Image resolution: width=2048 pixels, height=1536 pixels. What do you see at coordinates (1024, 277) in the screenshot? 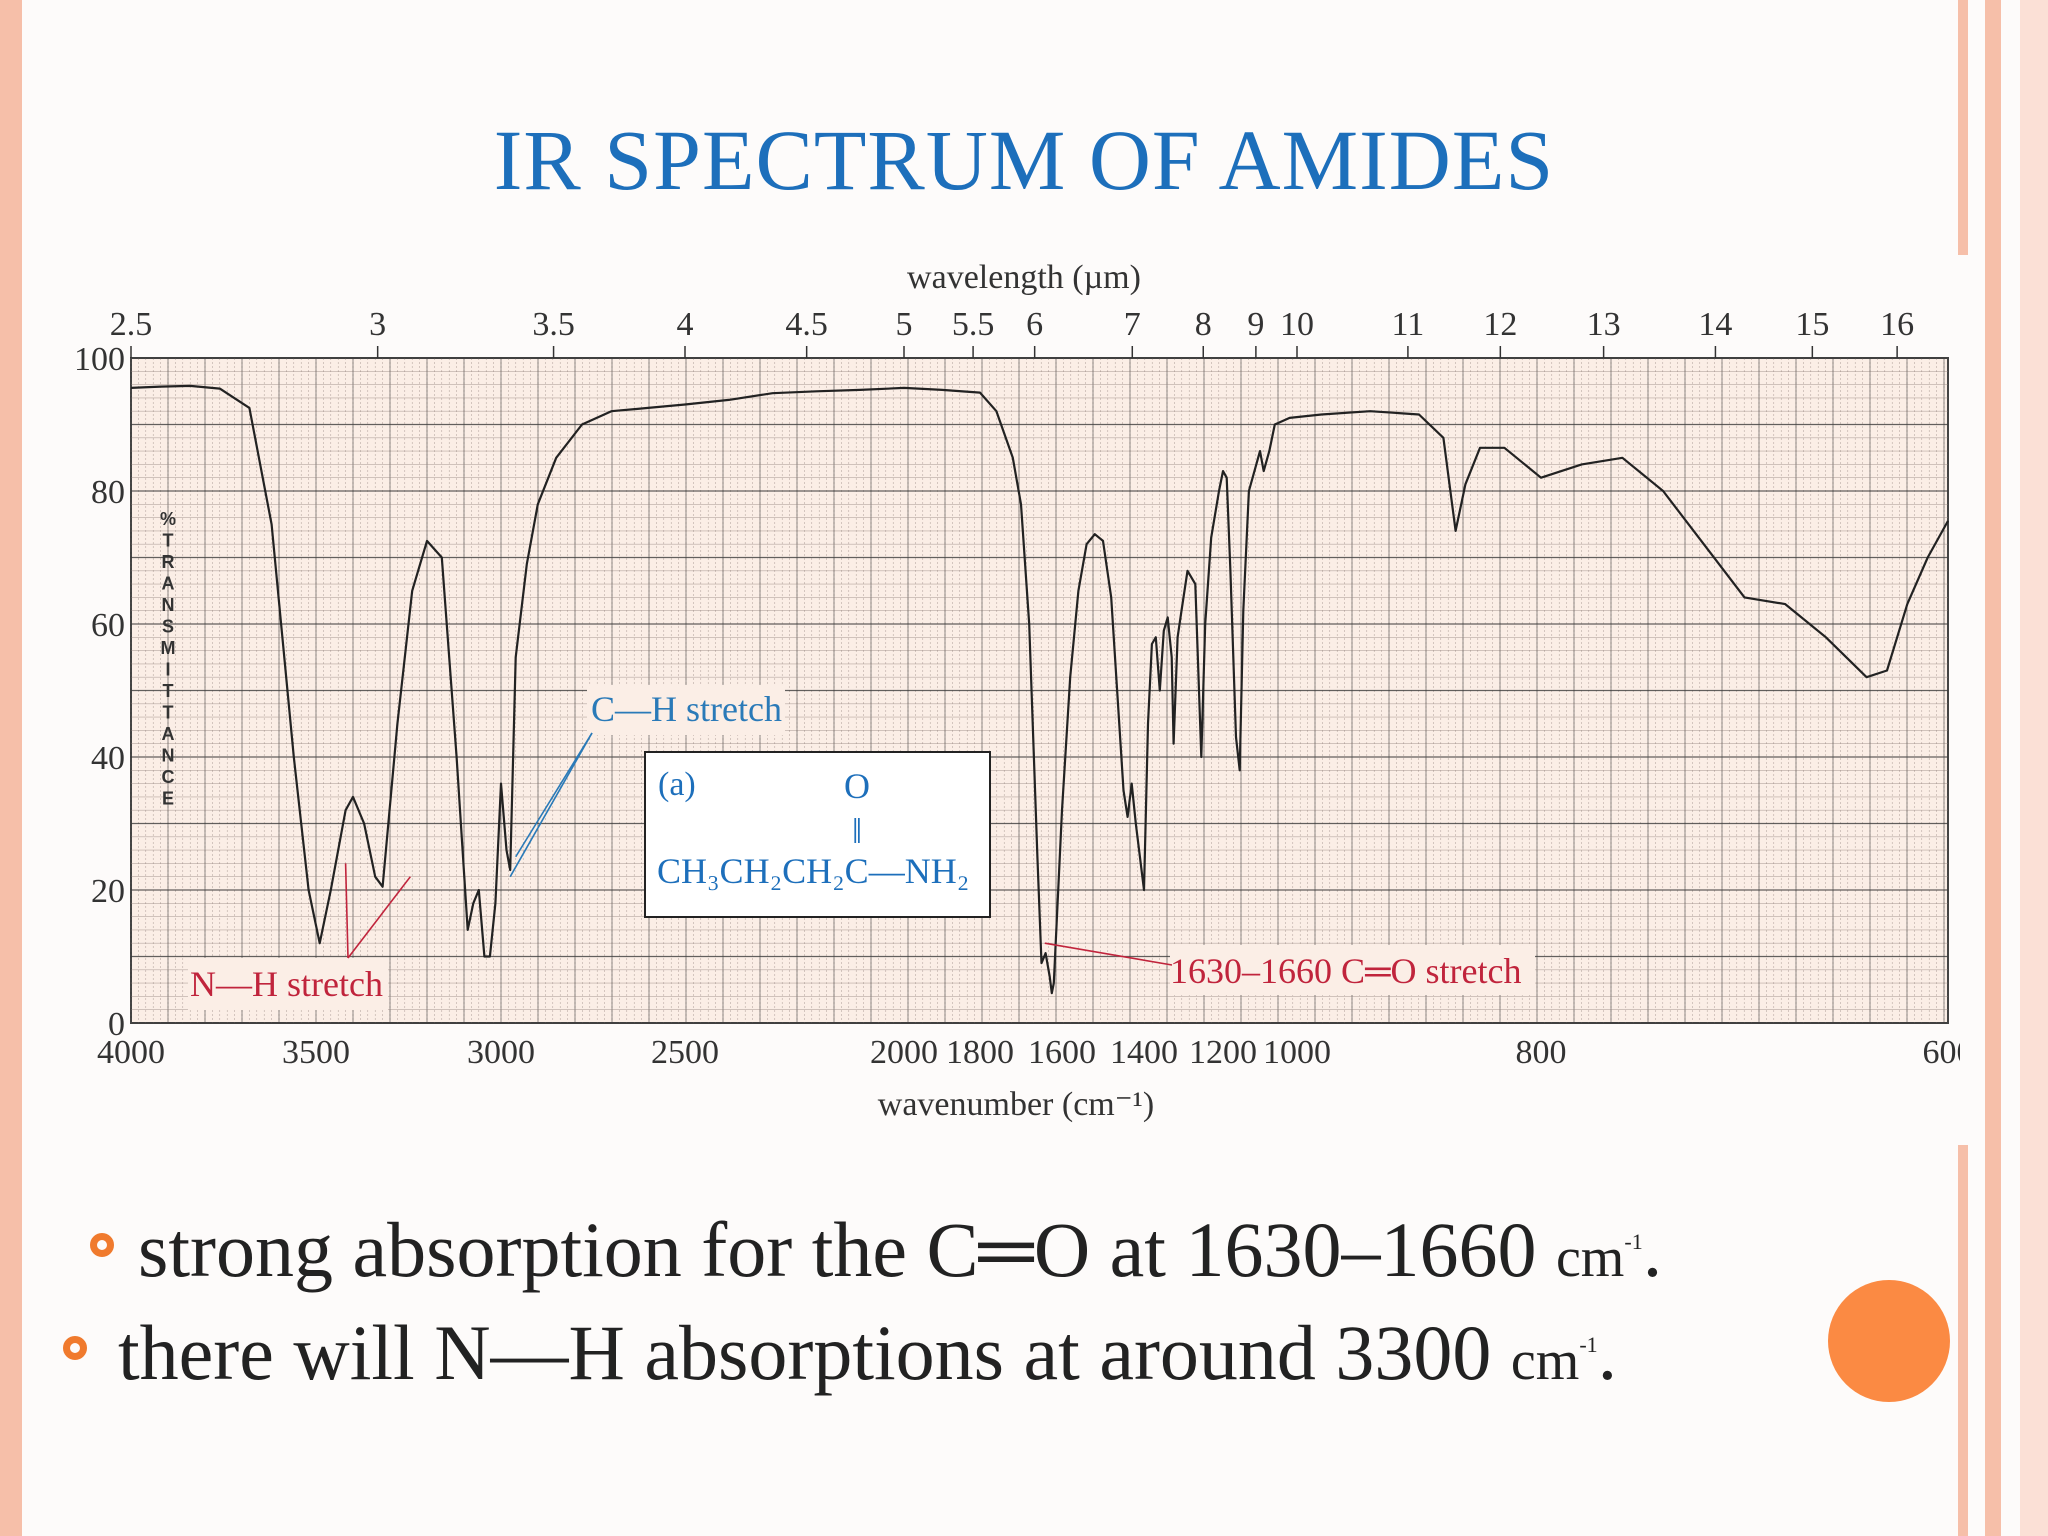
I see `x-axis-label-top: wavelength (µm)` at bounding box center [1024, 277].